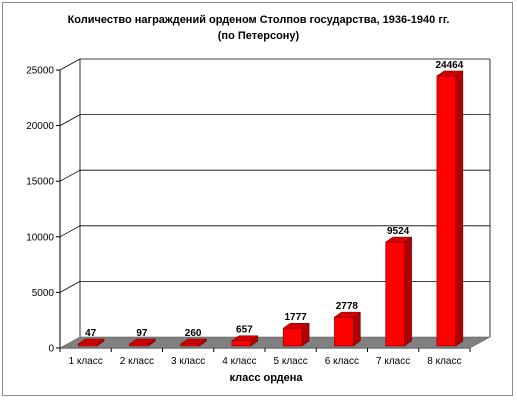 The height and width of the screenshot is (400, 517). Describe the element at coordinates (347, 306) in the screenshot. I see `data-label: 2778` at that location.